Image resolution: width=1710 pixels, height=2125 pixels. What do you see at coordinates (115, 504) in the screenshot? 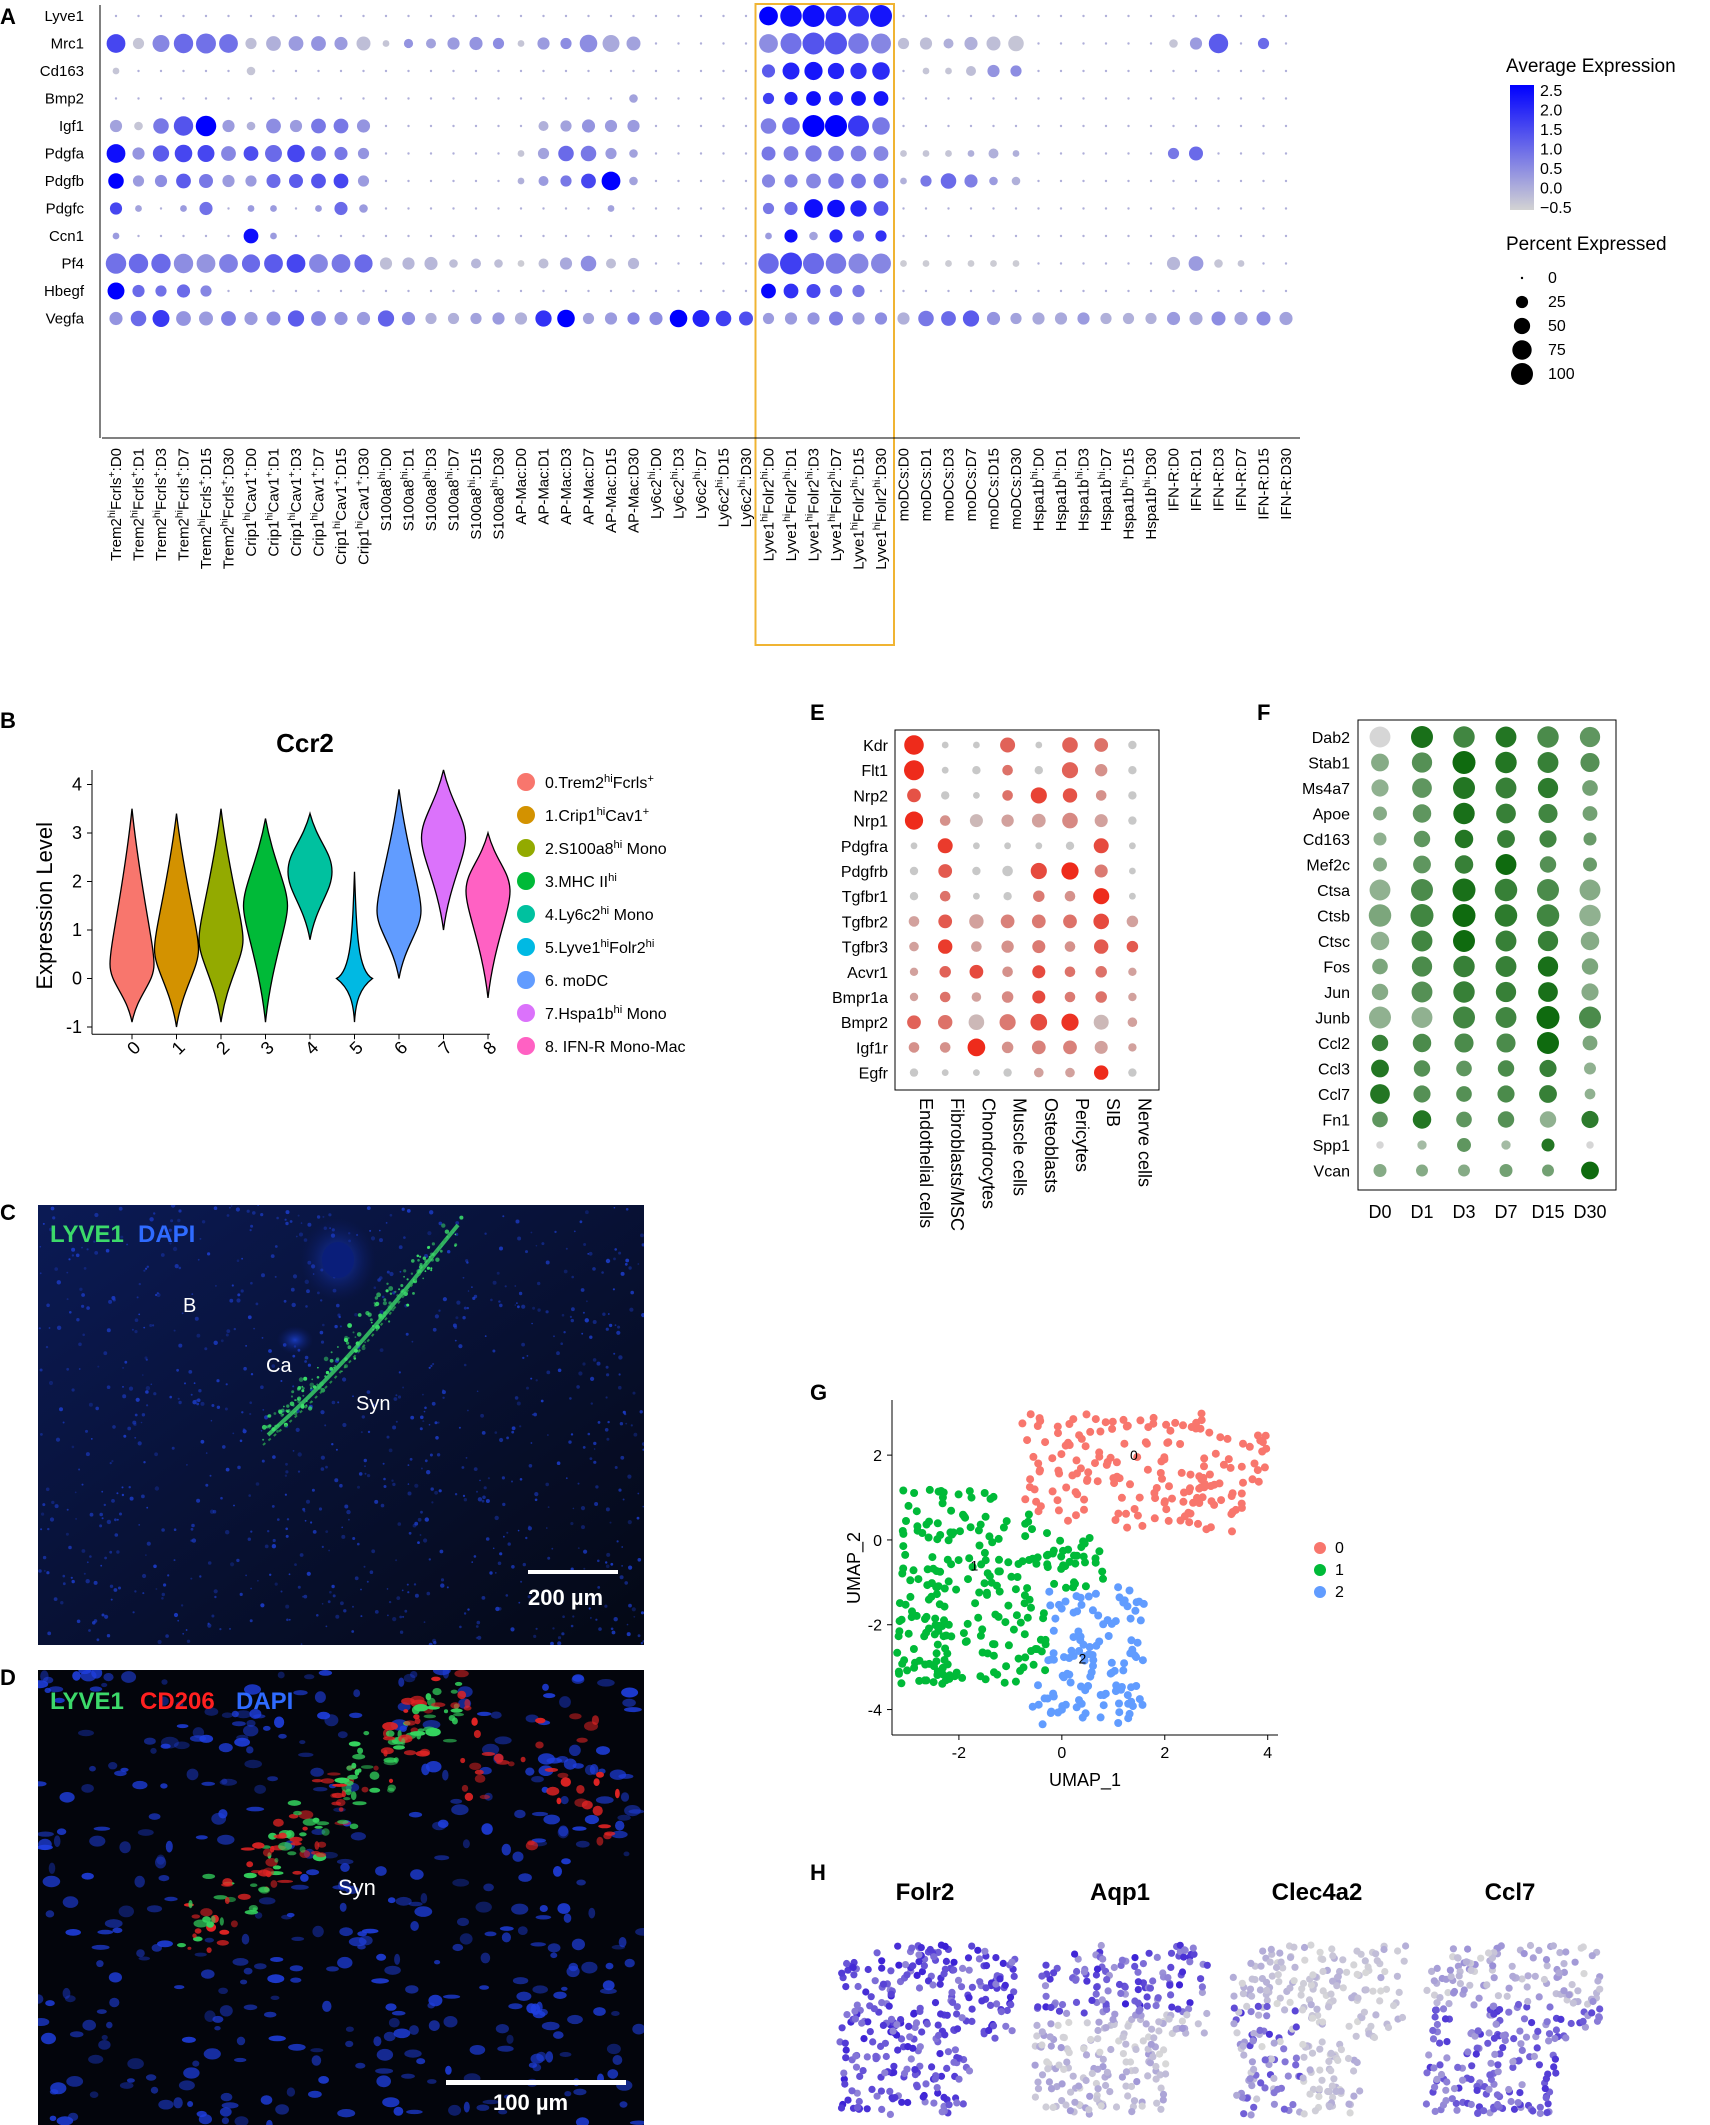
I see `column-label: Trem2hiFcrls+:D0` at bounding box center [115, 504].